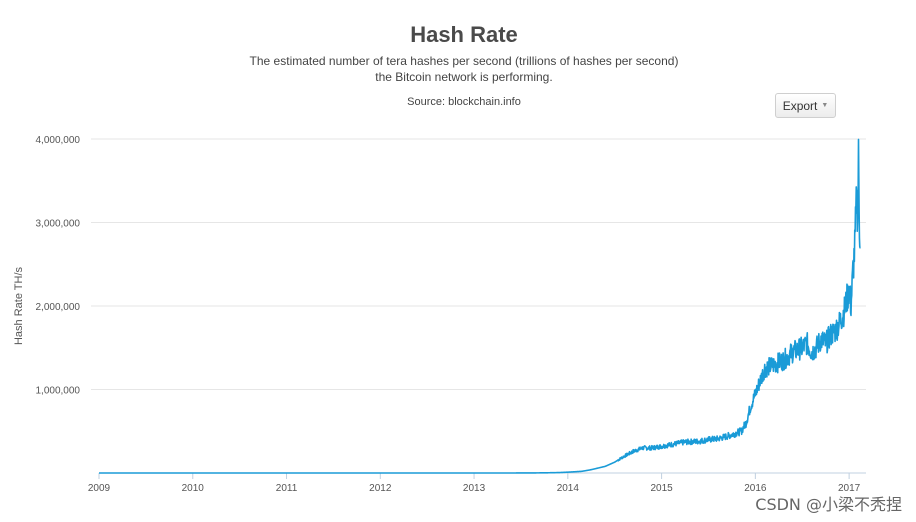 The image size is (916, 522). Describe the element at coordinates (464, 34) in the screenshot. I see `chart-title: Hash Rate` at that location.